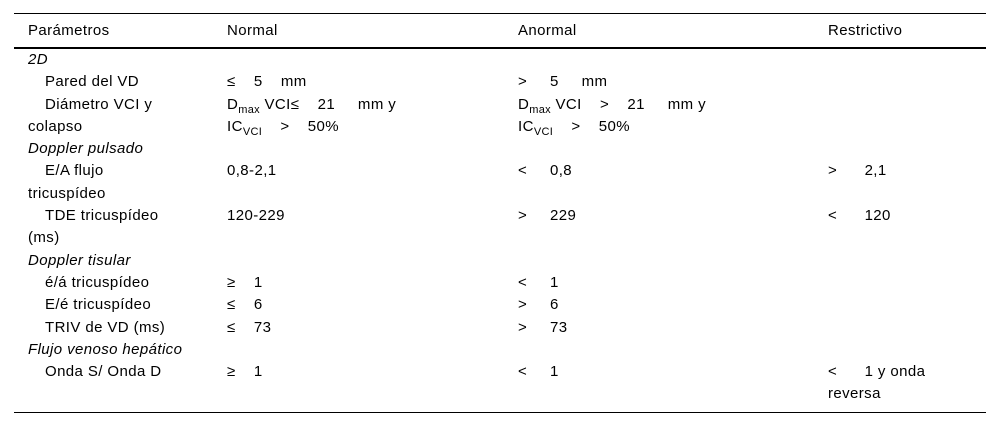  Describe the element at coordinates (312, 116) in the screenshot. I see `normal-cell: Dmax VCI≤ 21 mm y ICVCI > 50%` at that location.